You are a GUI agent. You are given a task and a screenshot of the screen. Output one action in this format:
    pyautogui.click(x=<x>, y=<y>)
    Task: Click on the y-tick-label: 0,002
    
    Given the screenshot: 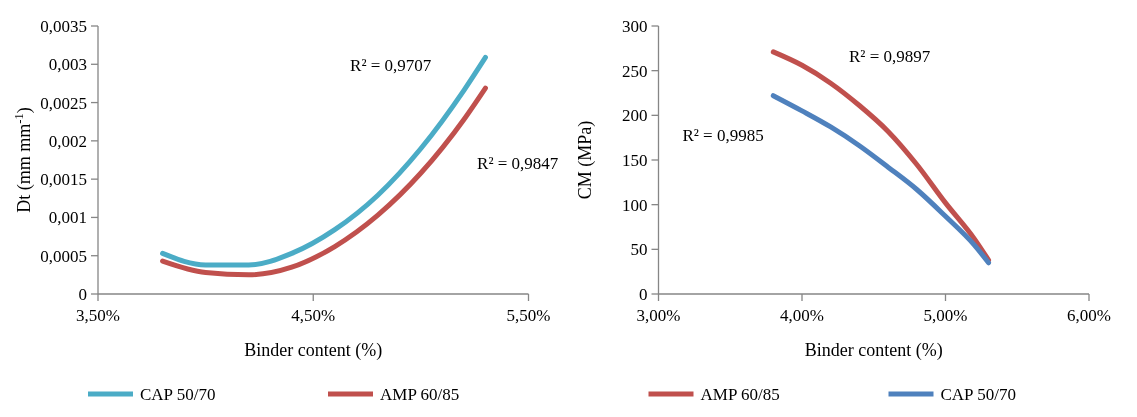 What is the action you would take?
    pyautogui.click(x=67, y=141)
    